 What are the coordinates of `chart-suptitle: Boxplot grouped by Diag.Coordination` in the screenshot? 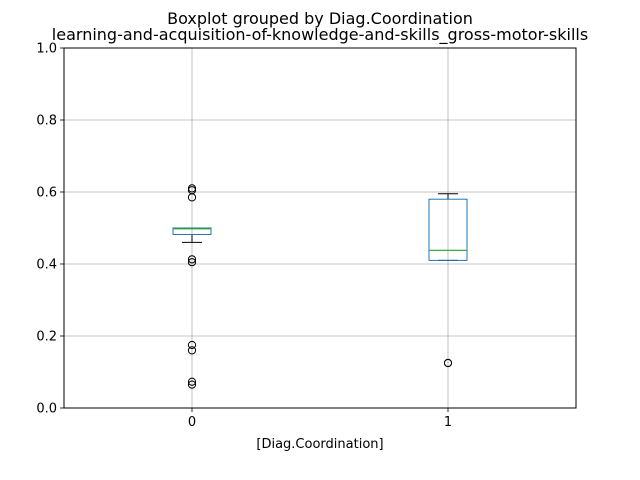 It's located at (320, 18).